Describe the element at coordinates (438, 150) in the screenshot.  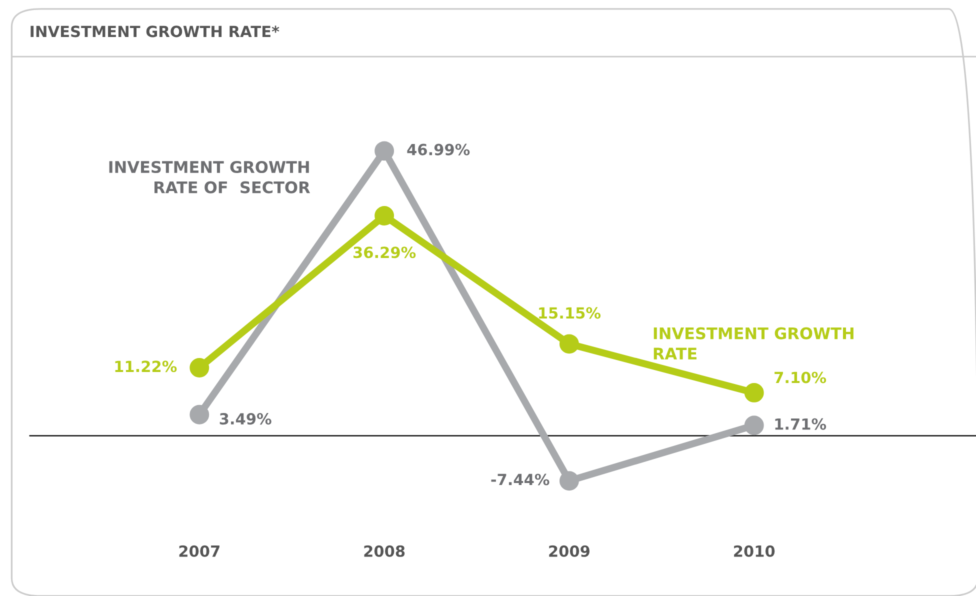
I see `data-label: 46.99%` at that location.